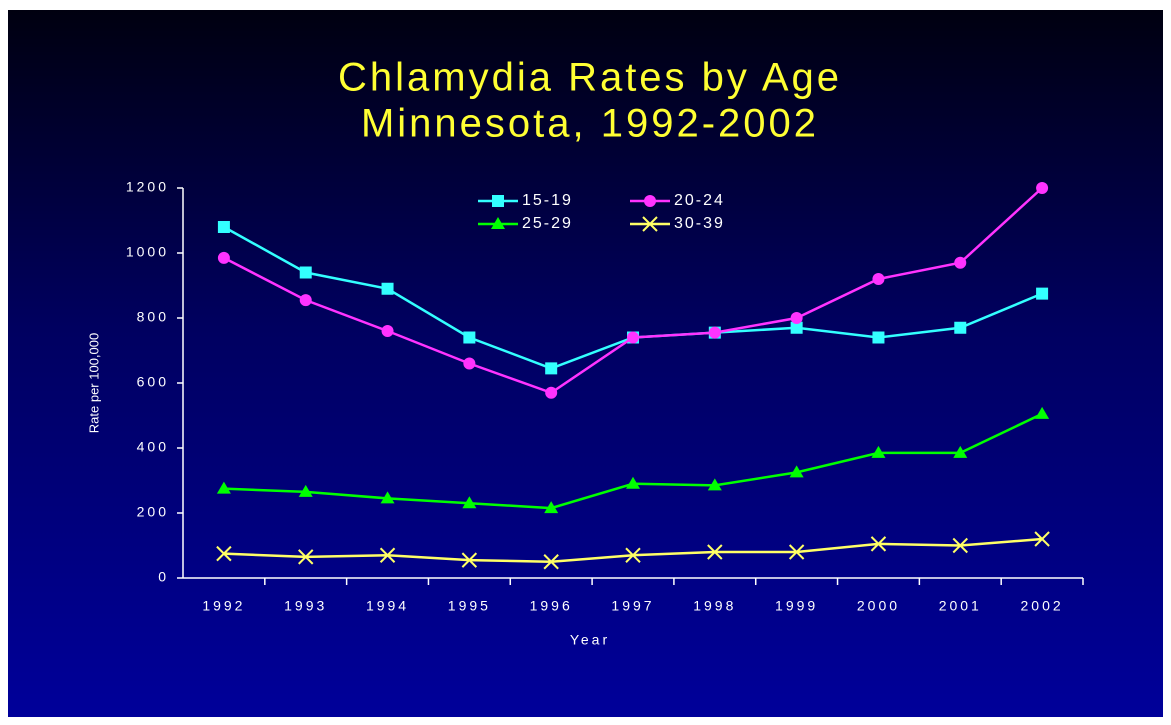 The width and height of the screenshot is (1171, 725). What do you see at coordinates (305, 606) in the screenshot?
I see `x-tick-label: 1993` at bounding box center [305, 606].